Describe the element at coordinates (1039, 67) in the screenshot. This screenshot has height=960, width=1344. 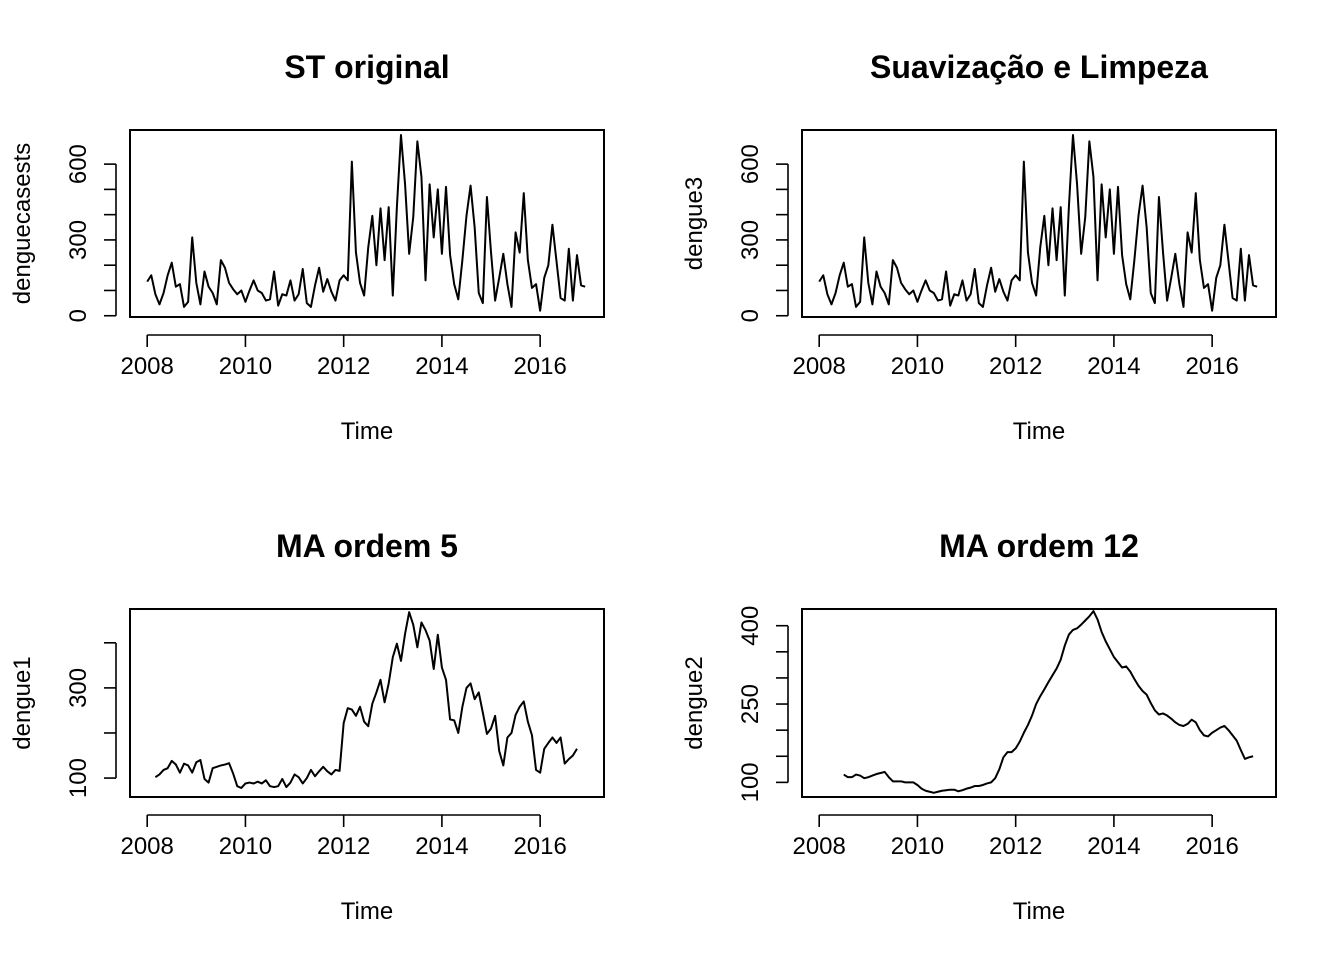
I see `chart-title: Suavização e Limpeza` at that location.